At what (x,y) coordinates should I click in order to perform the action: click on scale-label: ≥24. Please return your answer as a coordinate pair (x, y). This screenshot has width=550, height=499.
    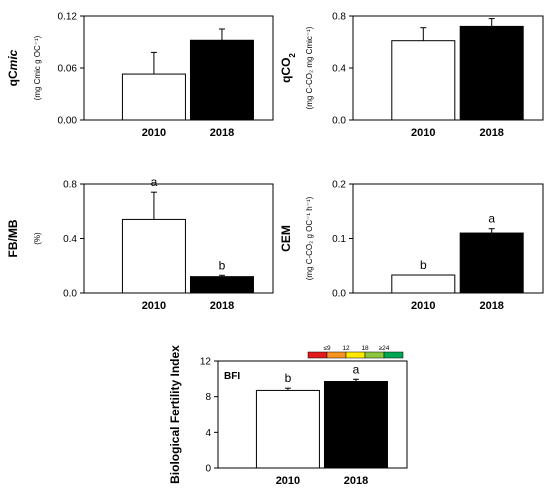
    Looking at the image, I should click on (384, 348).